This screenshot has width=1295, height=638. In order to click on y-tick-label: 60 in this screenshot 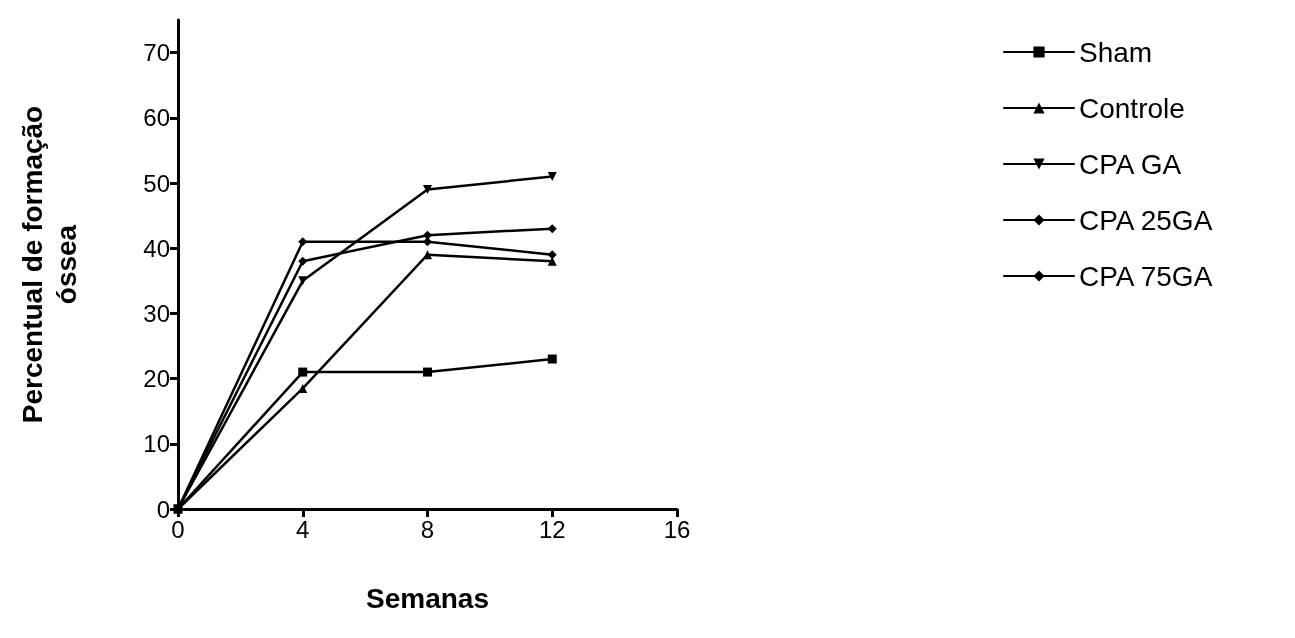, I will do `click(156, 118)`.